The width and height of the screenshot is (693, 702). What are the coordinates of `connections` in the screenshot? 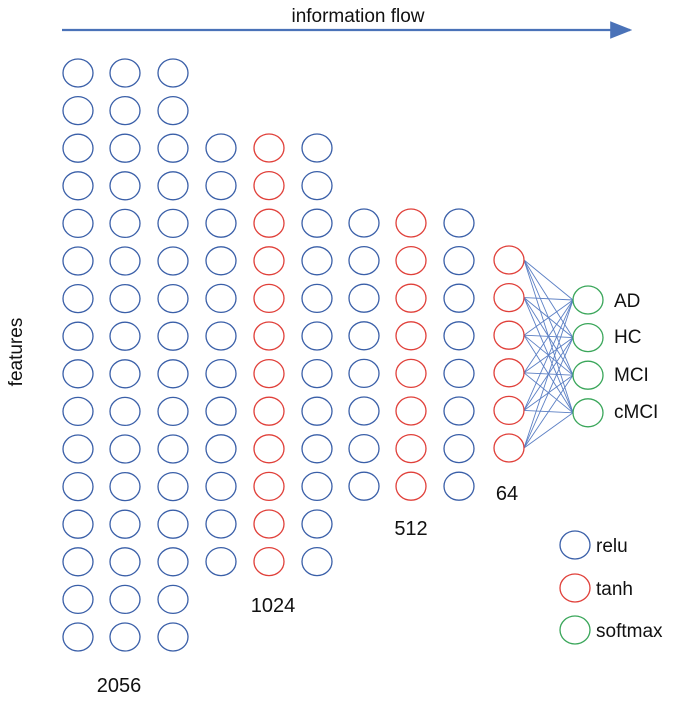 It's located at (548, 354).